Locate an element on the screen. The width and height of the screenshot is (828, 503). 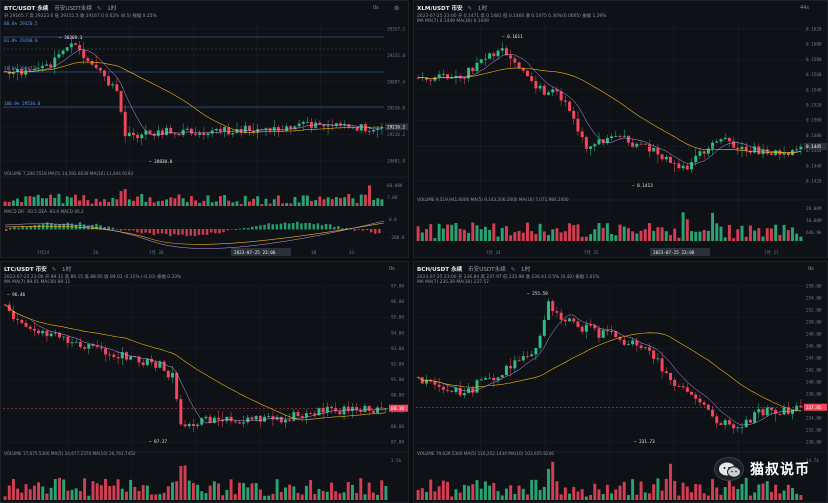
xlm-interval: 1时 is located at coordinates (482, 9).